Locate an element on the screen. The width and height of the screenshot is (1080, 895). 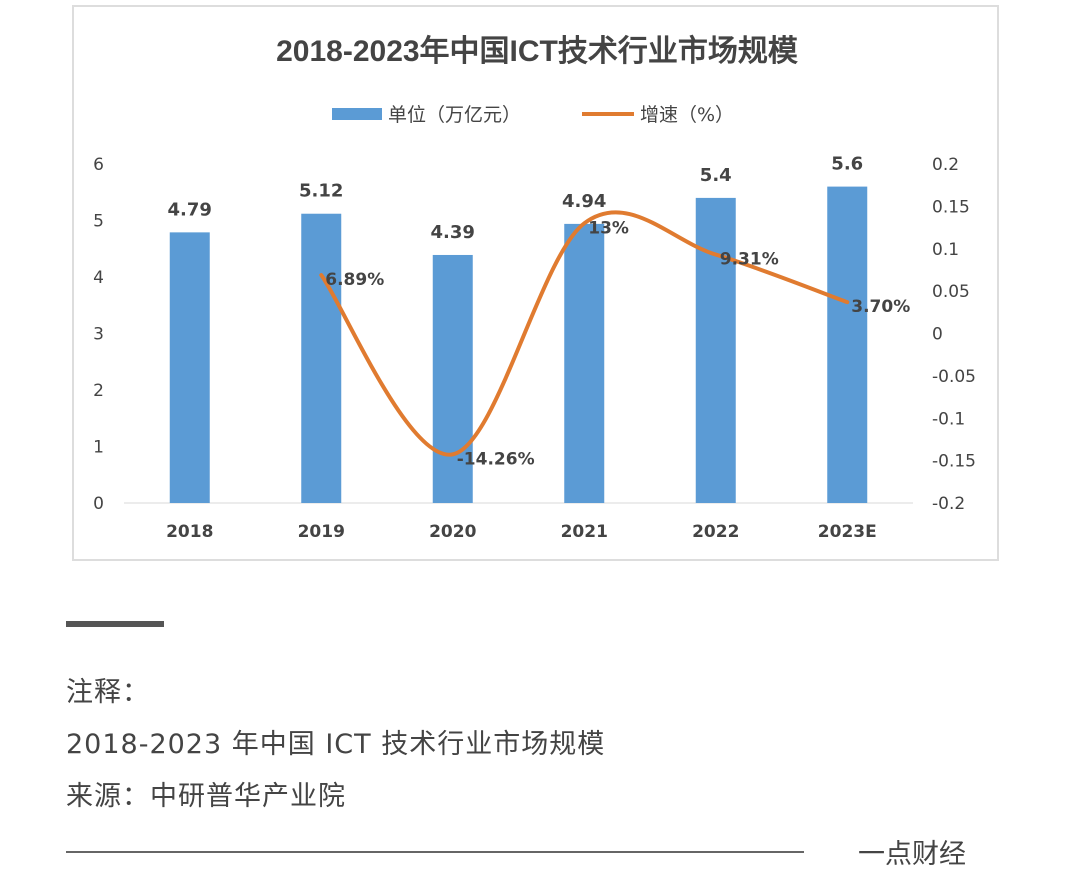
right-axis-tick: -0.2 is located at coordinates (948, 504).